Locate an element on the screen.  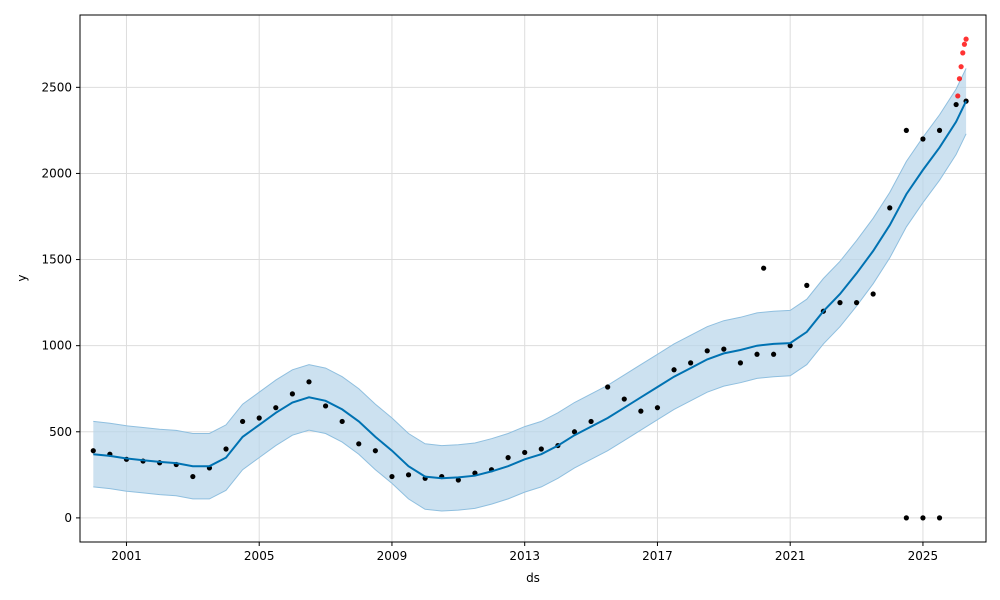
x-tick-label: 2001 is located at coordinates (126, 556).